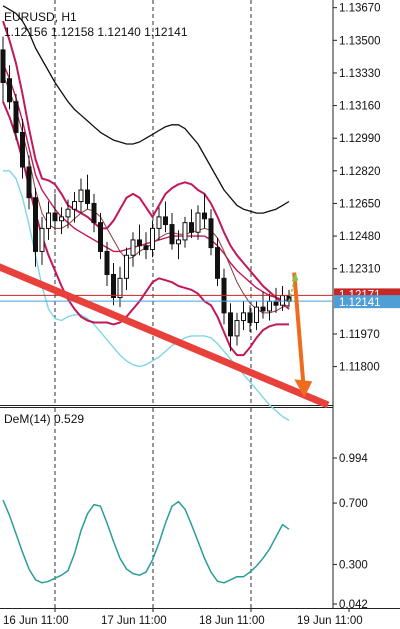 The height and width of the screenshot is (629, 400). I want to click on price-tick-label: 1.11800, so click(359, 368).